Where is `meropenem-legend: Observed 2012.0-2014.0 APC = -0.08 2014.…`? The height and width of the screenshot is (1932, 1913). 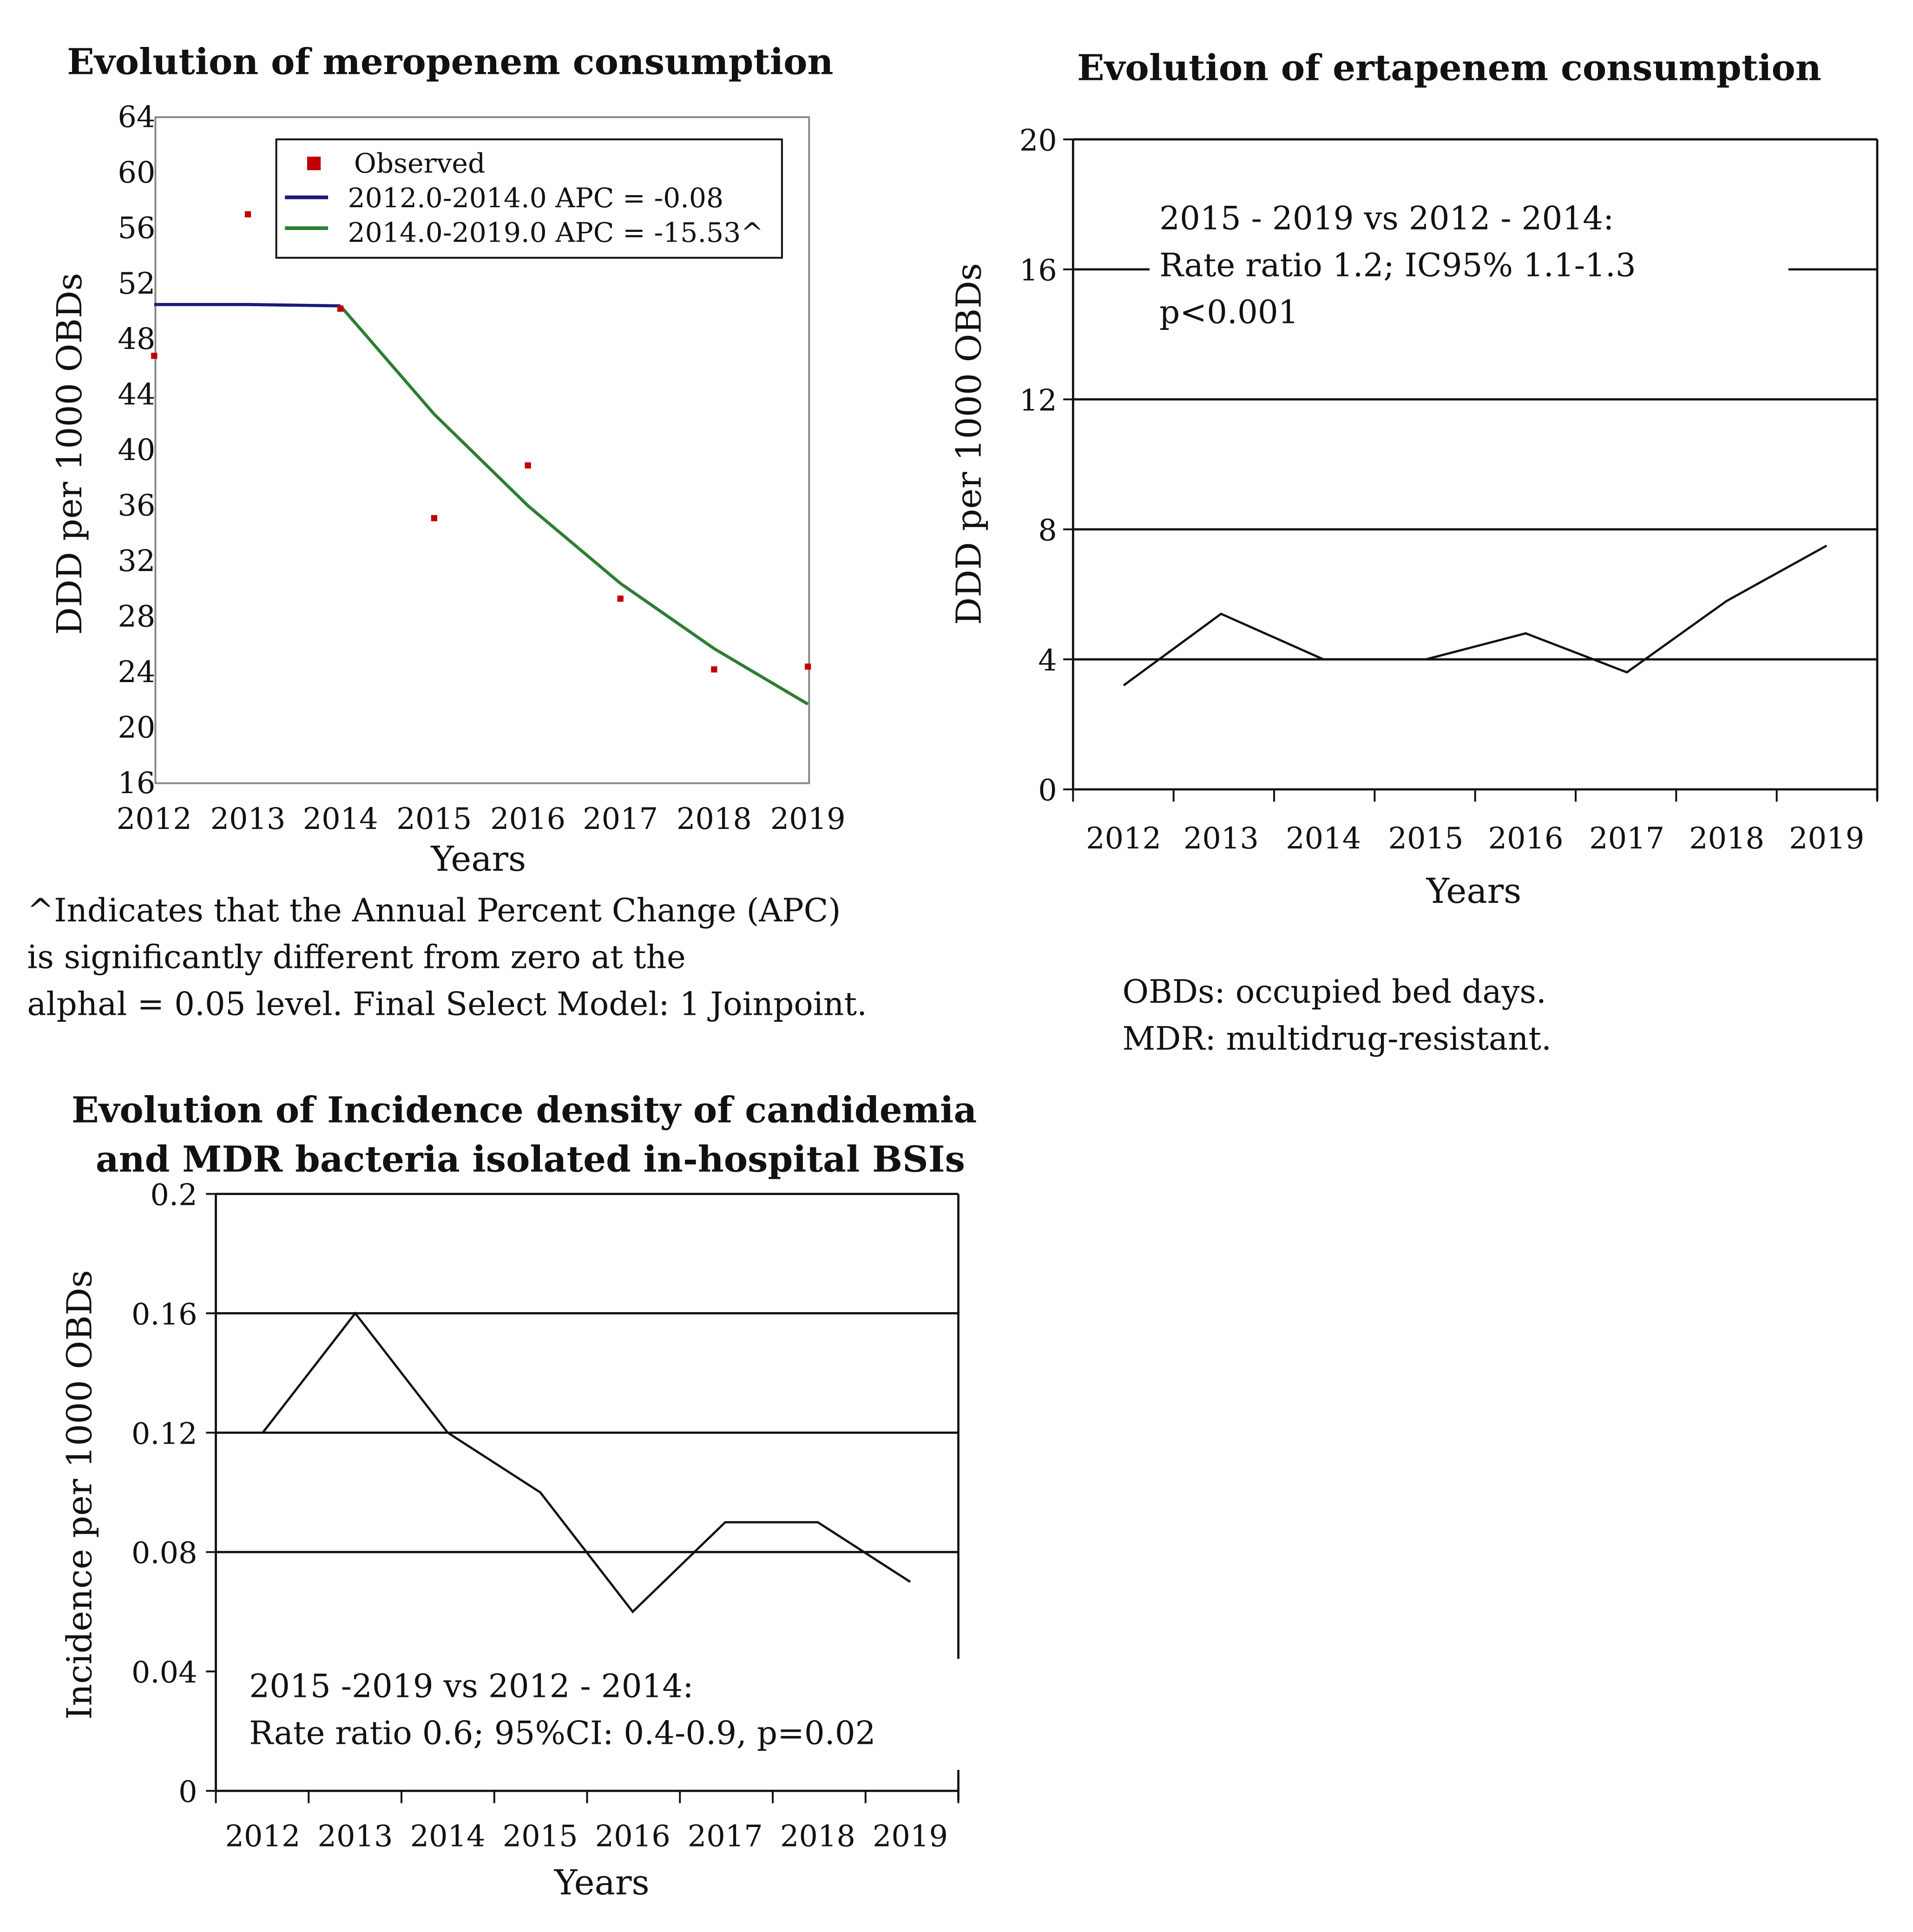 meropenem-legend: Observed 2012.0-2014.0 APC = -0.08 2014.… is located at coordinates (529, 198).